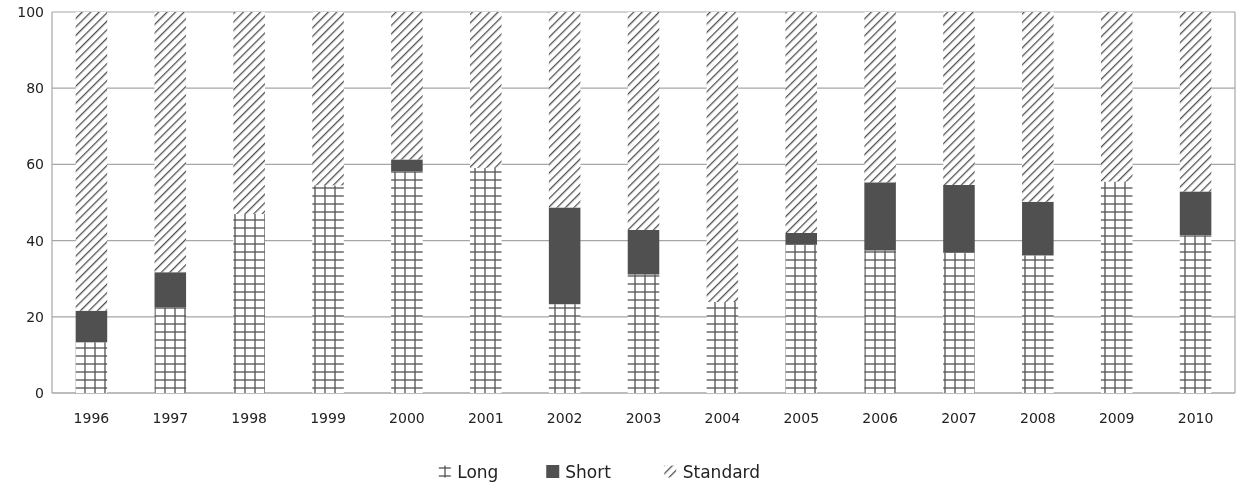 Image resolution: width=1248 pixels, height=490 pixels. Describe the element at coordinates (328, 418) in the screenshot. I see `x-tick-label: 1999` at that location.